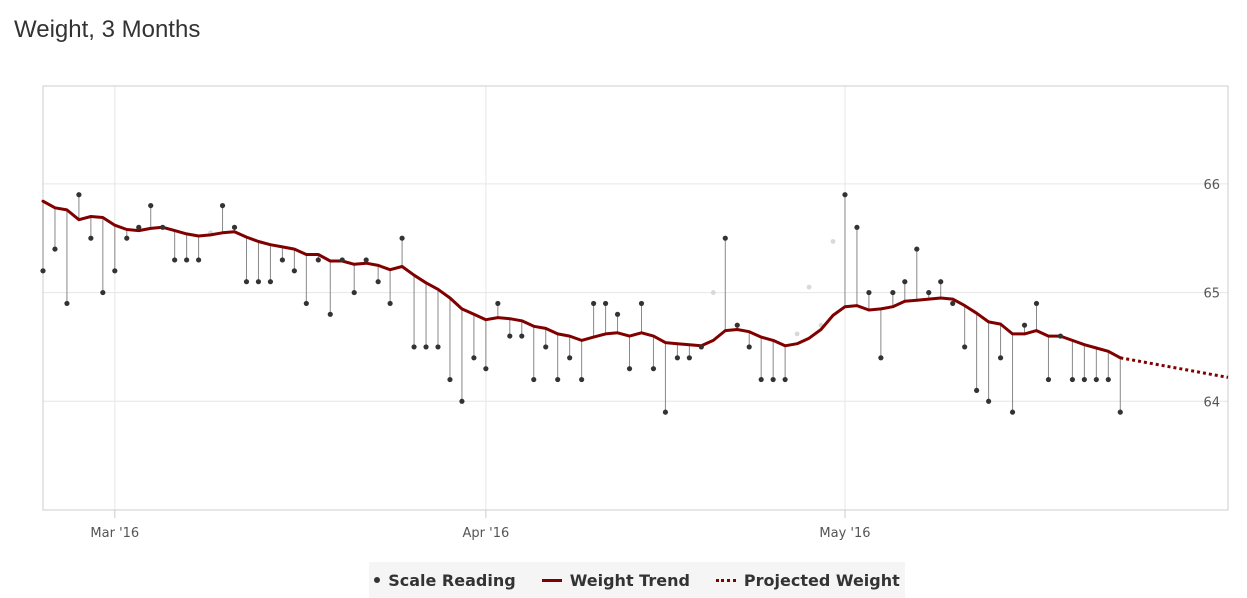  I want to click on chart-title: Weight, 3 Months, so click(107, 29).